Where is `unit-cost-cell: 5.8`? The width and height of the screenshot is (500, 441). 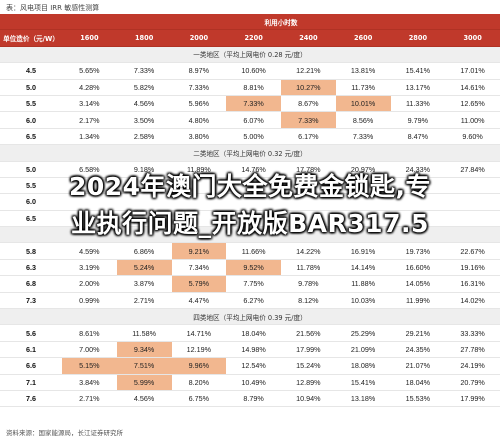 unit-cost-cell: 5.8 is located at coordinates (31, 251).